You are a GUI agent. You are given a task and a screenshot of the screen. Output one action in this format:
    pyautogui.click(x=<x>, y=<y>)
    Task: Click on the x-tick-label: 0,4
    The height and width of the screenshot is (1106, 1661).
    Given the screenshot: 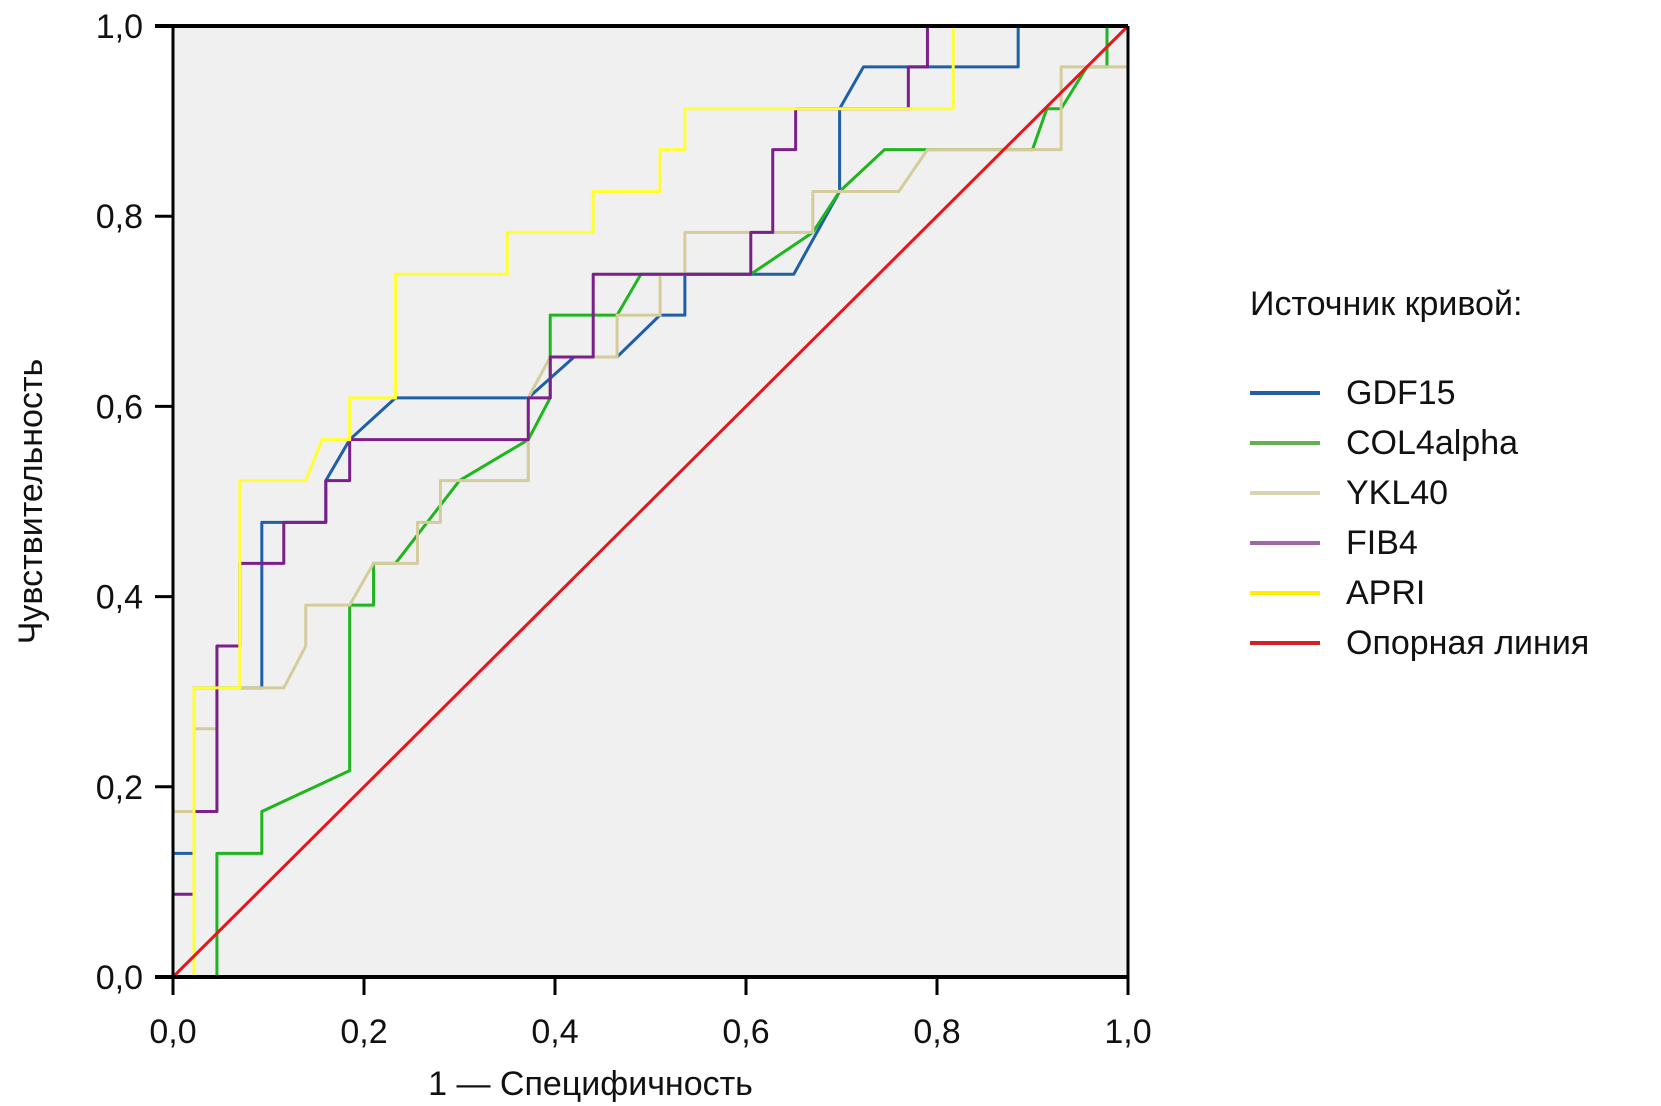 What is the action you would take?
    pyautogui.click(x=554, y=1032)
    